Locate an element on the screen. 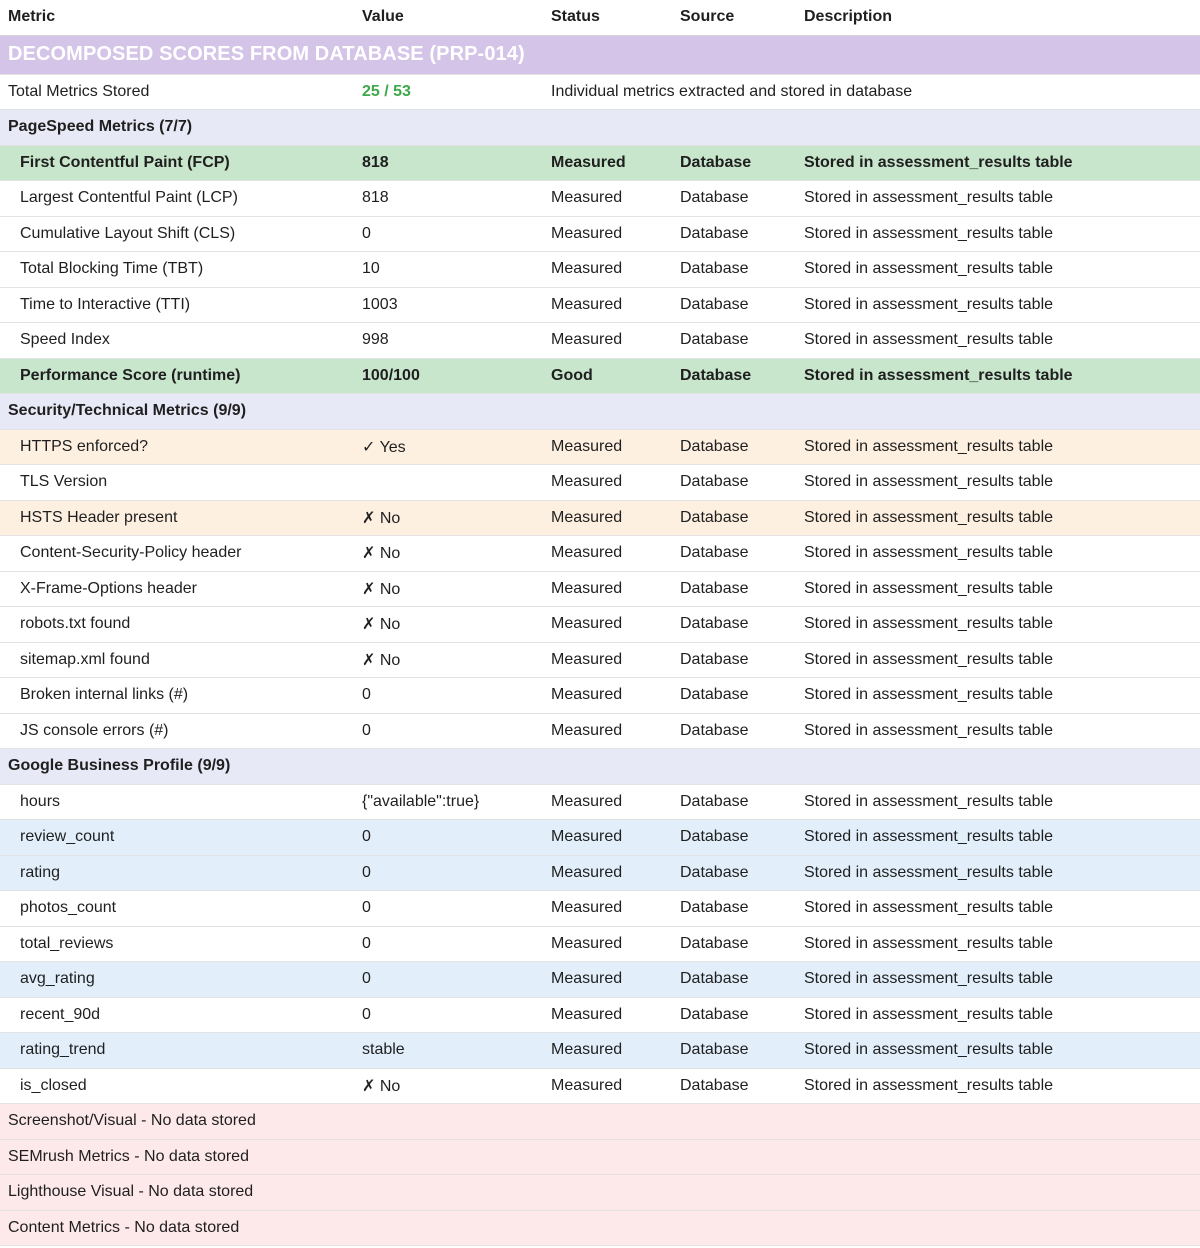 This screenshot has width=1200, height=1248. missing-data-row: SEMrush Metrics - No data stored is located at coordinates (600, 1157).